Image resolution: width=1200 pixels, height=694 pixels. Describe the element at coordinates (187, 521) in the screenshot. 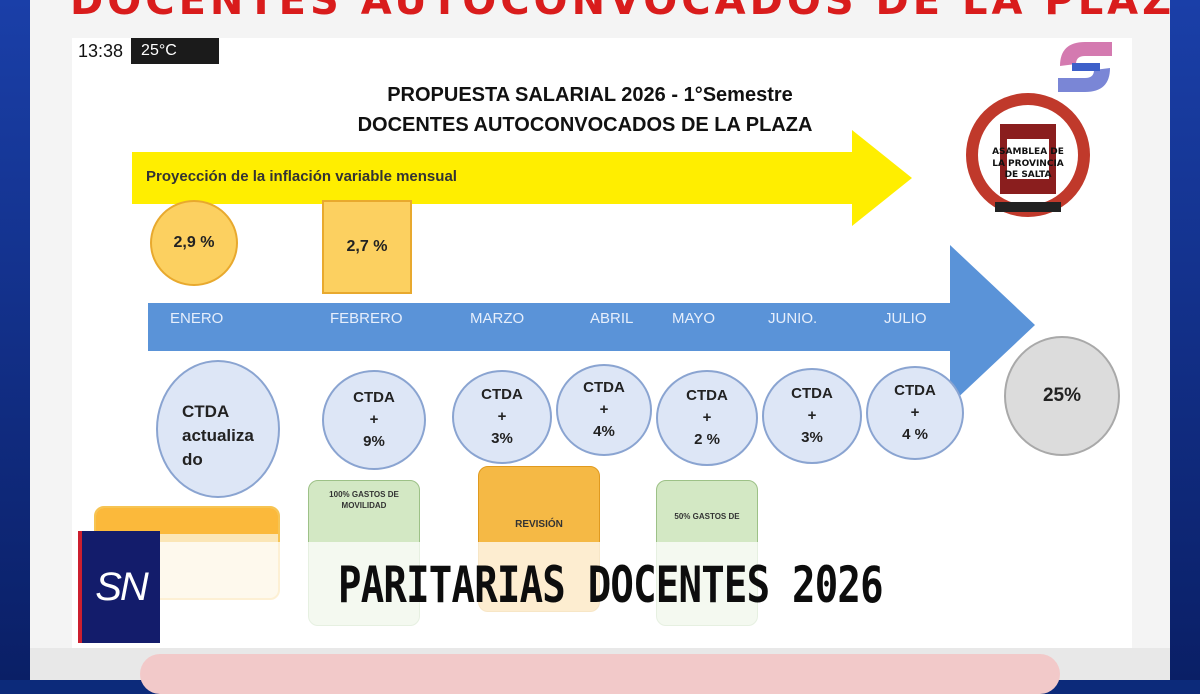

I see `note-box-header` at that location.